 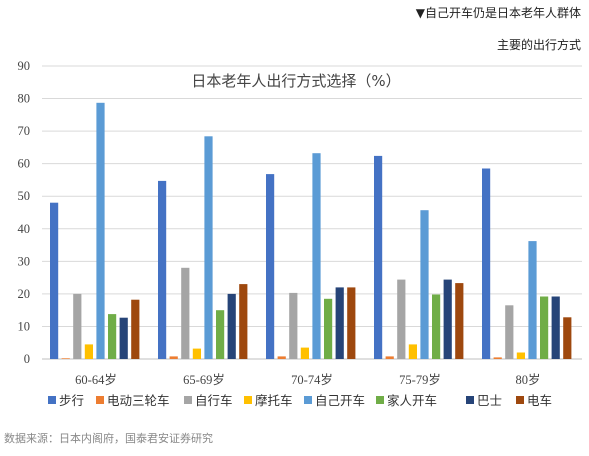 I want to click on legend-item: 家人开车, so click(x=406, y=400).